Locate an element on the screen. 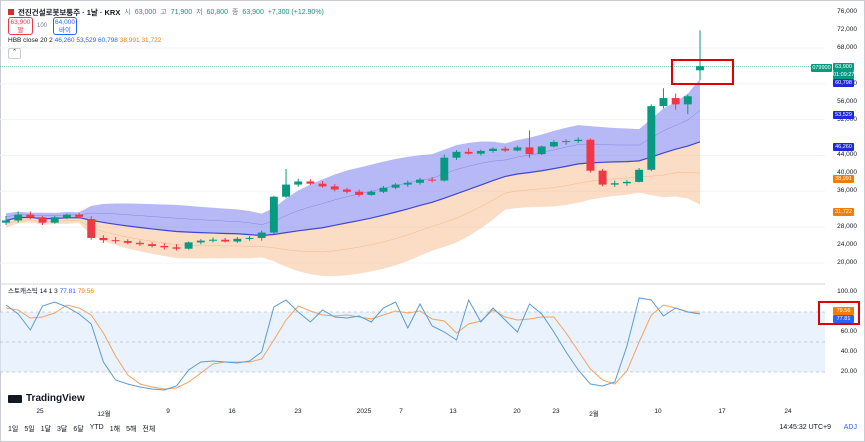  time-tick-label: 16 is located at coordinates (232, 411).